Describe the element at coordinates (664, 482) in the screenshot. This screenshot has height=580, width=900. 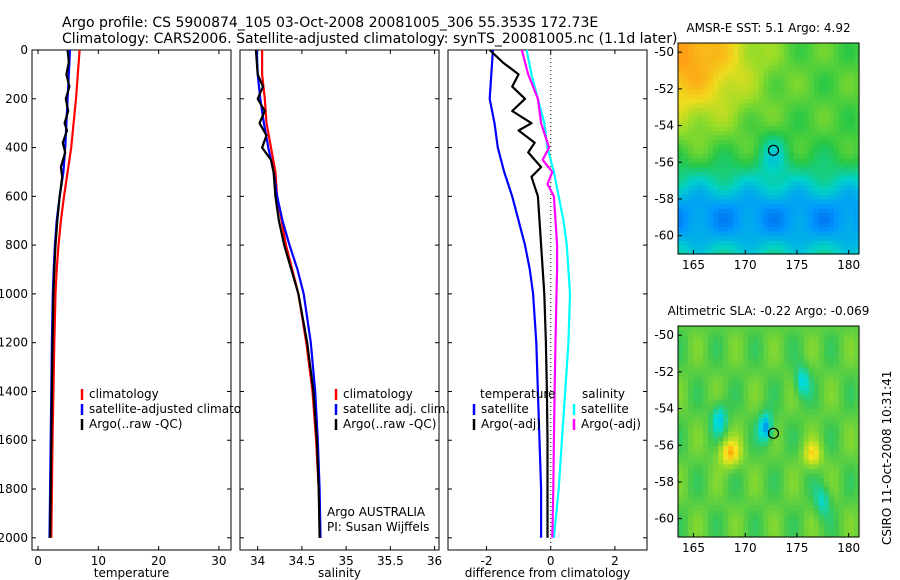
I see `map-y-tick-label: -58` at that location.